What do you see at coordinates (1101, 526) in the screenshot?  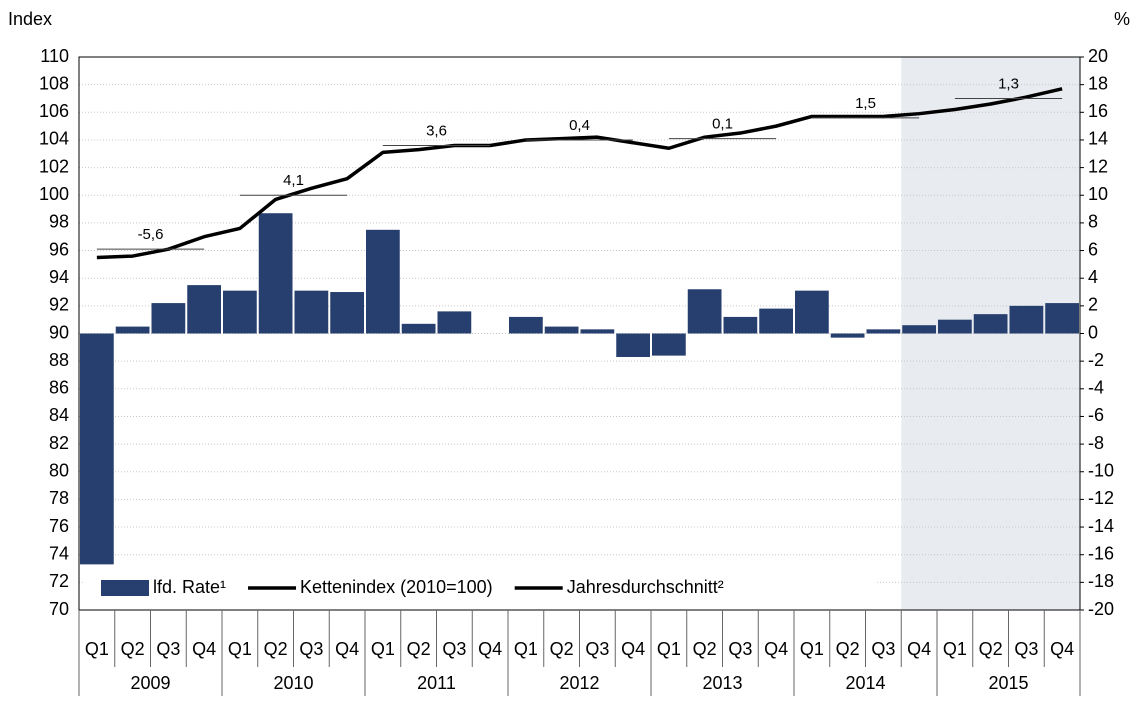 I see `y2-tick-label: -14` at bounding box center [1101, 526].